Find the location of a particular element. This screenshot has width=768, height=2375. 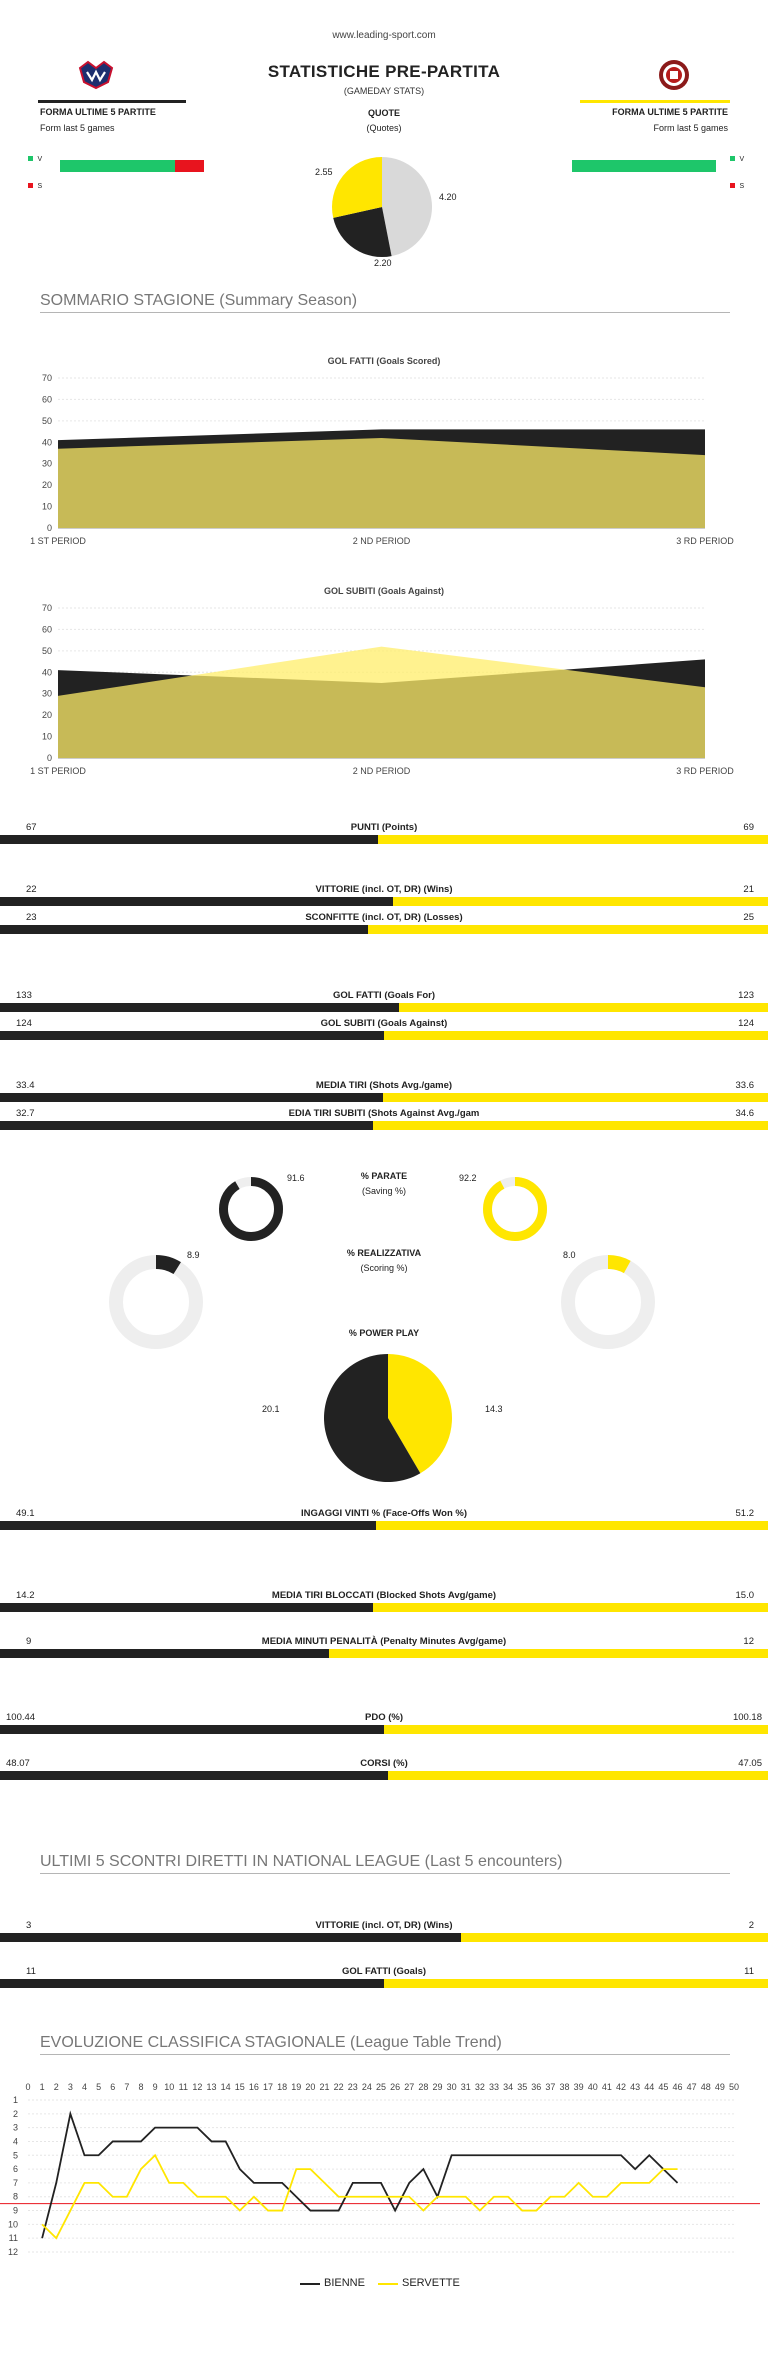

away-form-bar is located at coordinates (644, 166).